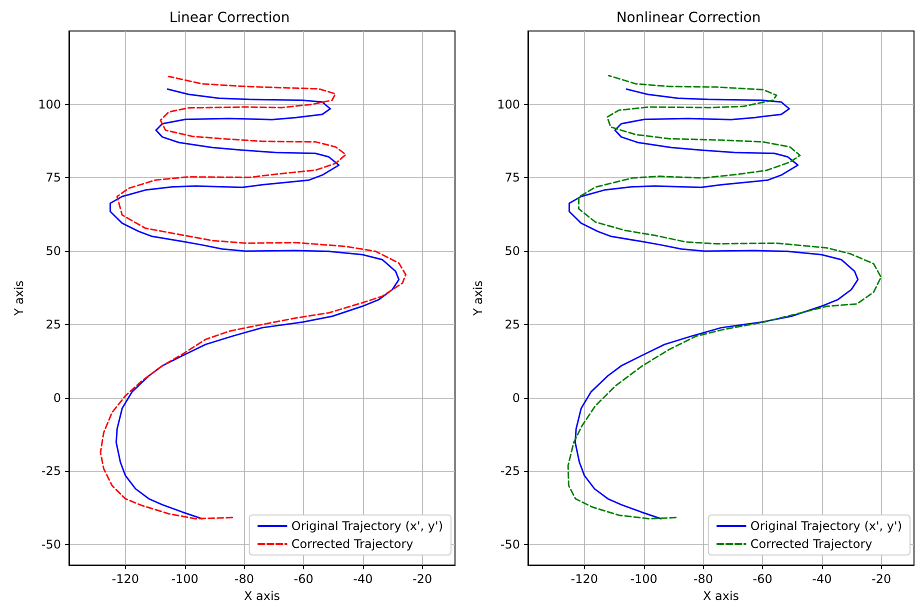 This screenshot has width=918, height=607. I want to click on chart-title: Linear Correction, so click(229, 18).